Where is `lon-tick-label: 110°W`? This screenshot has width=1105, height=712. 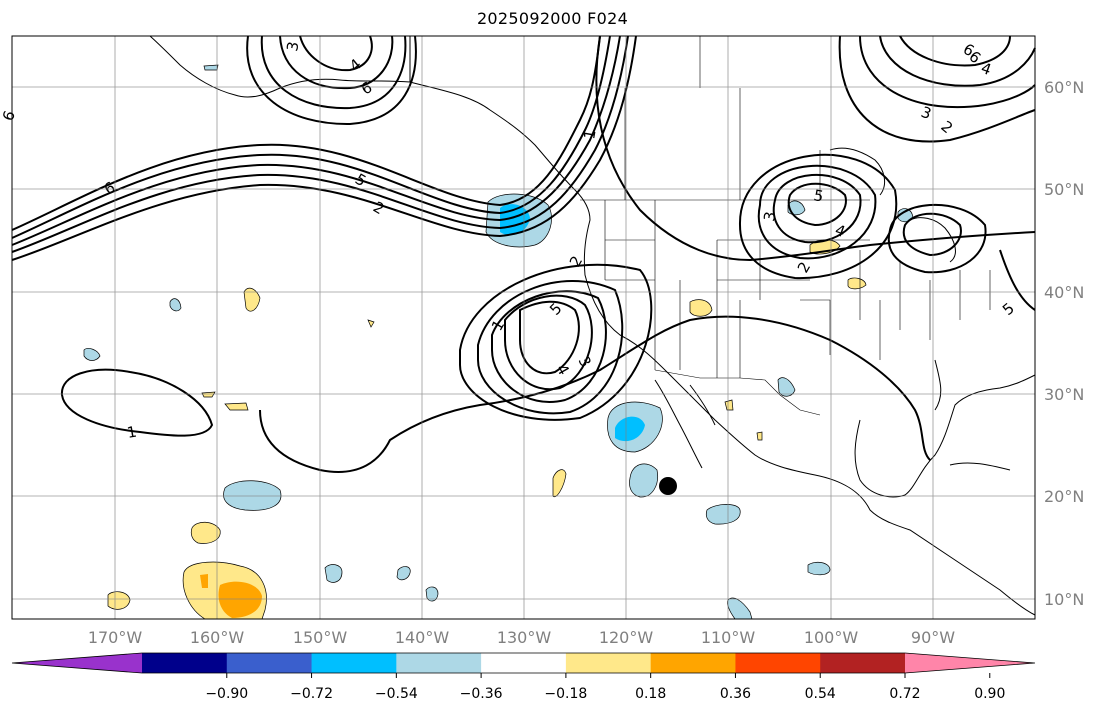 lon-tick-label: 110°W is located at coordinates (728, 637).